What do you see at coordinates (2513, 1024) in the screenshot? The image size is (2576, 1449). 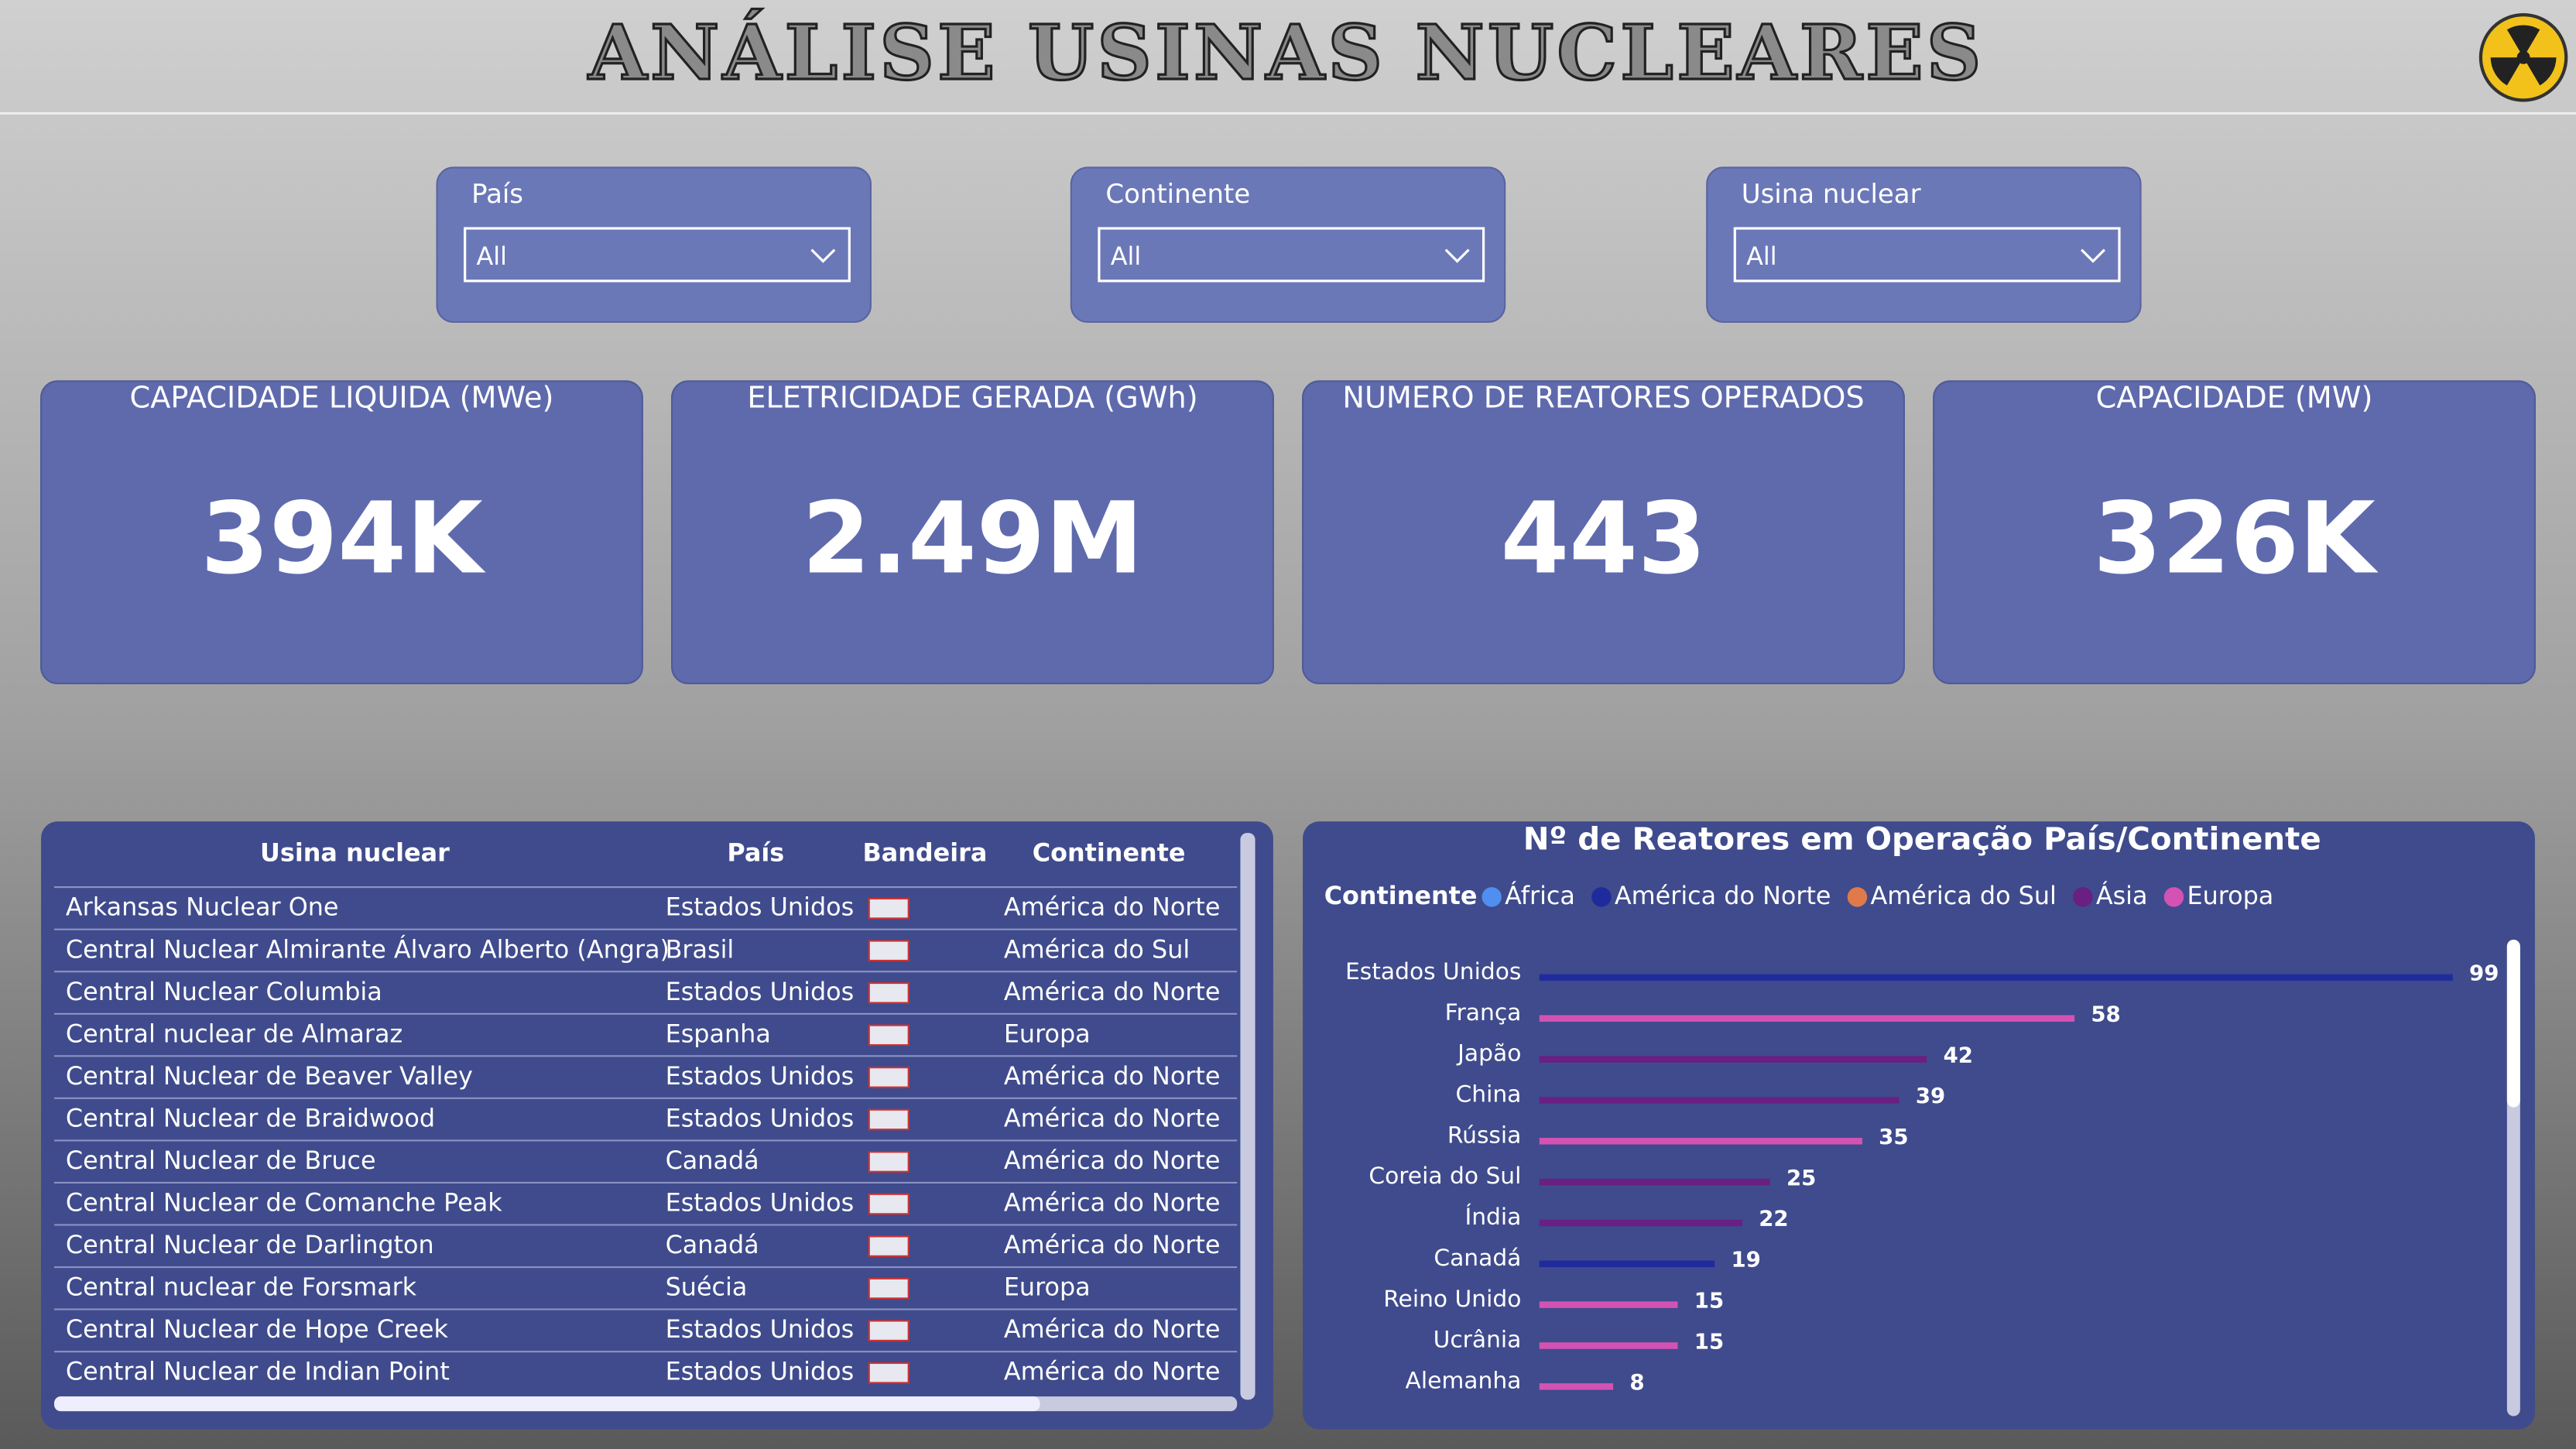 I see `chart-vscroll-thumb` at bounding box center [2513, 1024].